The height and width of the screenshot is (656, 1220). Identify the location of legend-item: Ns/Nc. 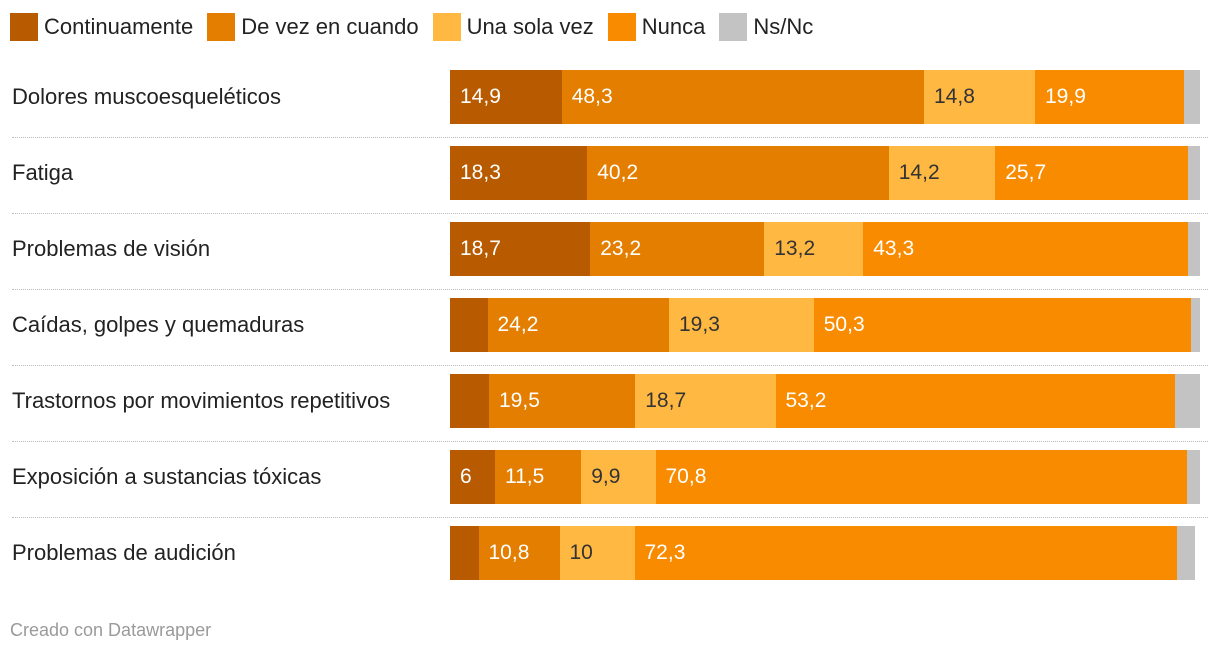
(766, 27).